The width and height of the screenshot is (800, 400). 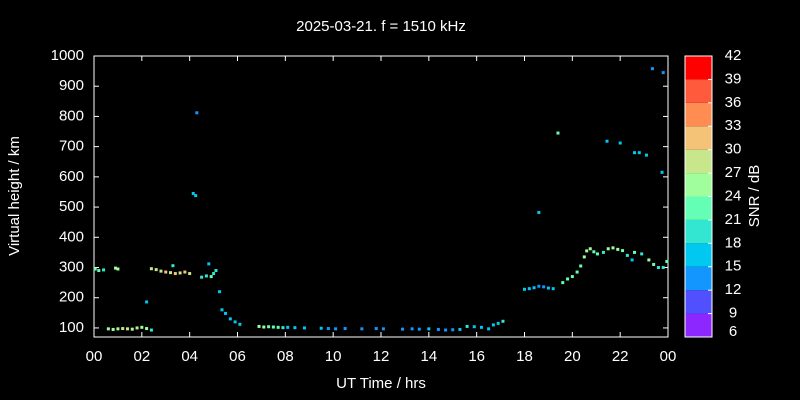 I want to click on x-tick-label: 00, so click(x=668, y=356).